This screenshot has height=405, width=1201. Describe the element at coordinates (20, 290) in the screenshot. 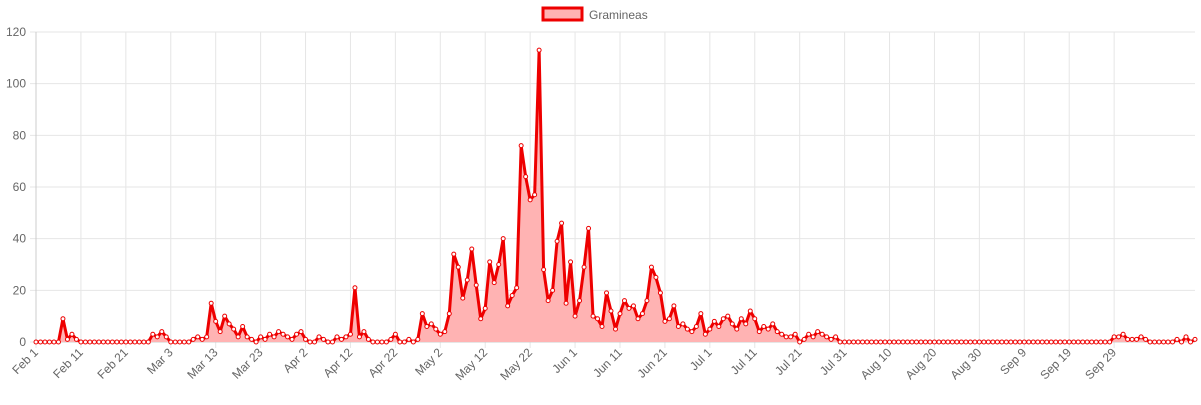

I see `y-tick-label: 20` at that location.